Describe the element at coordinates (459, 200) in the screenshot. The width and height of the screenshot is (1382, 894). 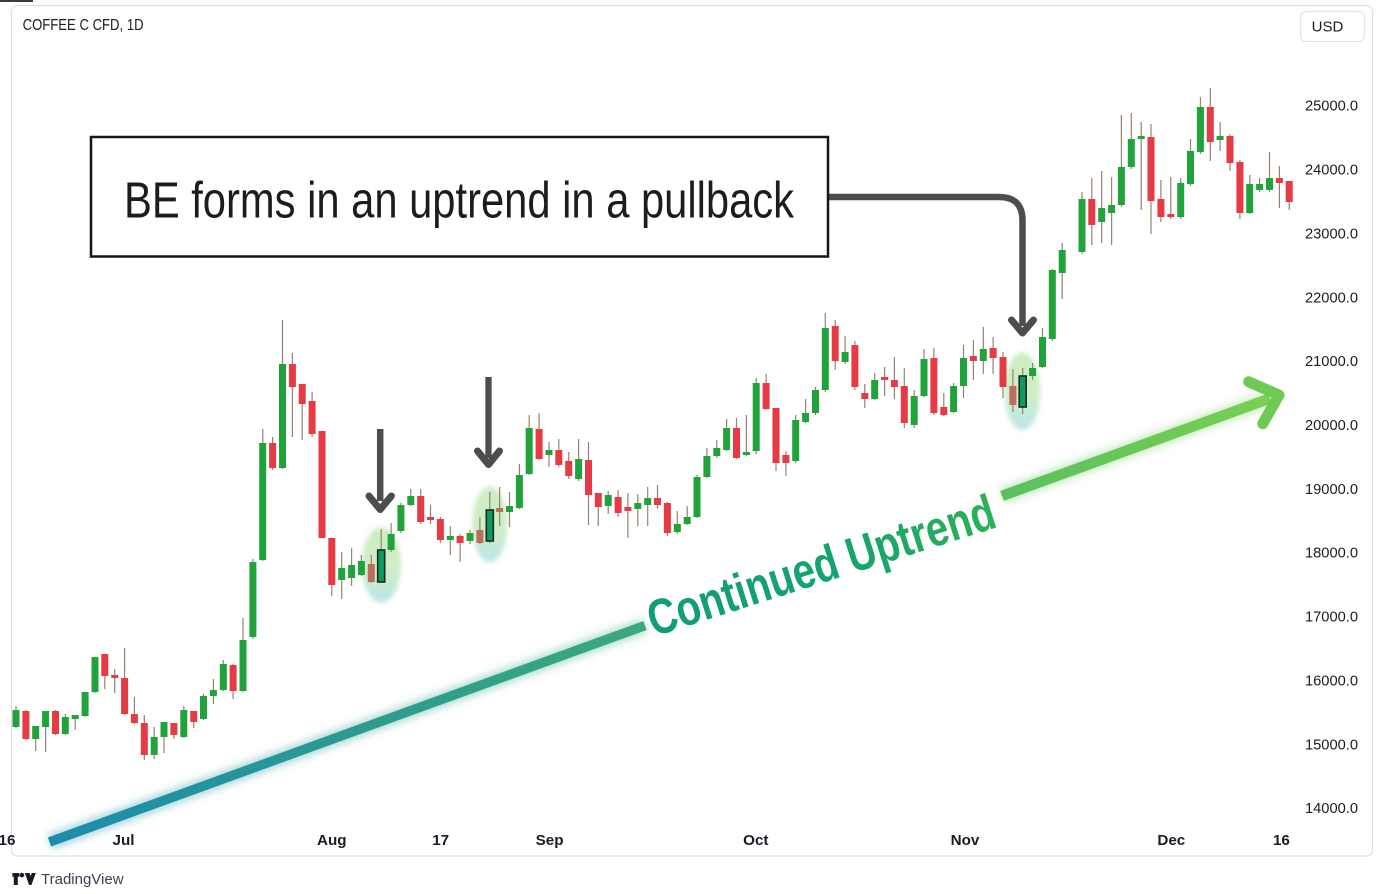
I see `svg-text:BE forms in an uptrend in a pu: BE forms in an uptrend in a pullback` at that location.